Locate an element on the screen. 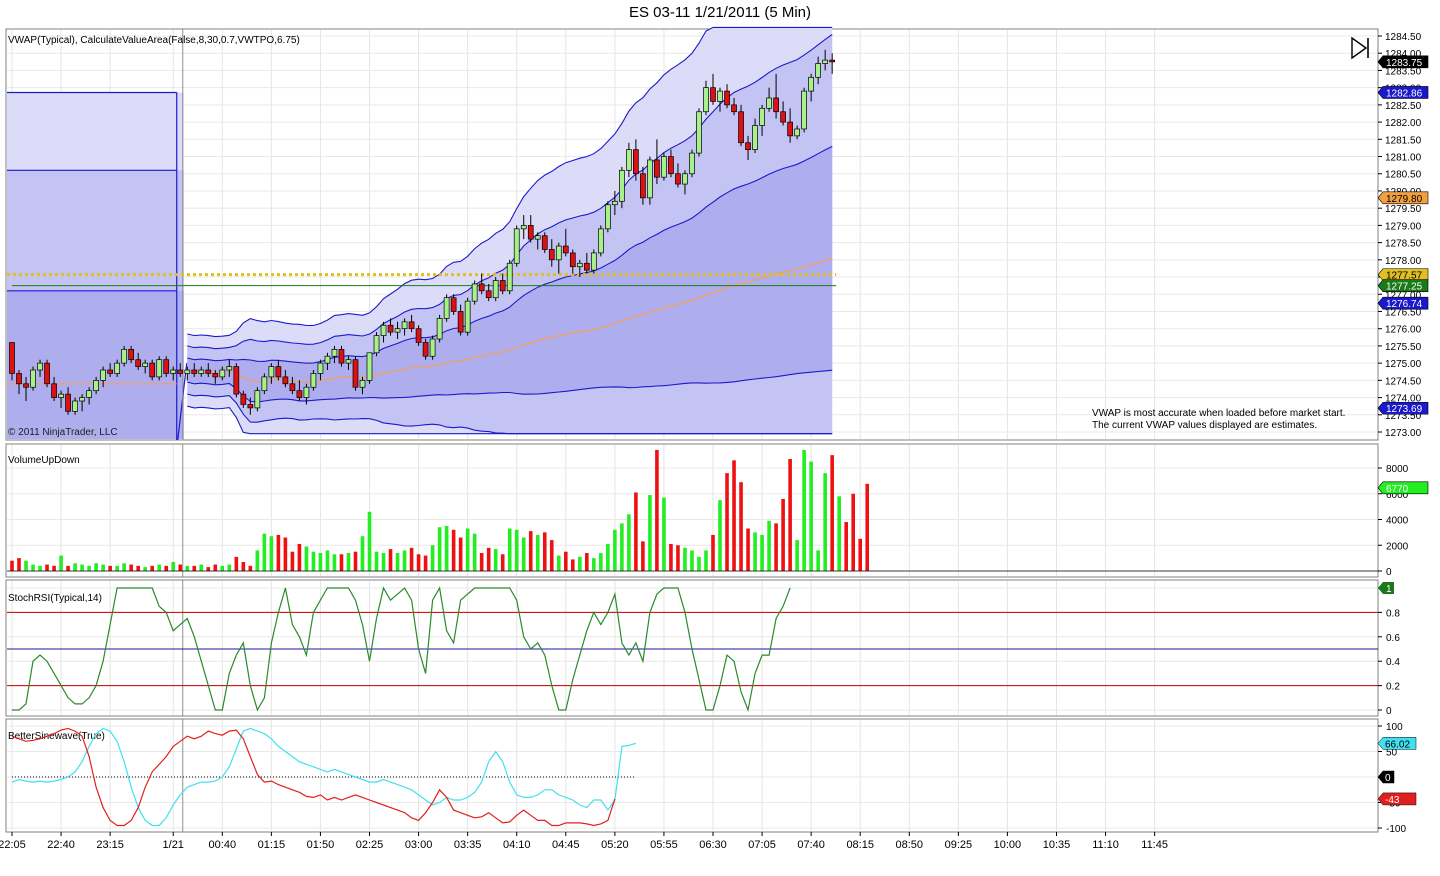  sinewave-tag: 66.02 is located at coordinates (1397, 744).